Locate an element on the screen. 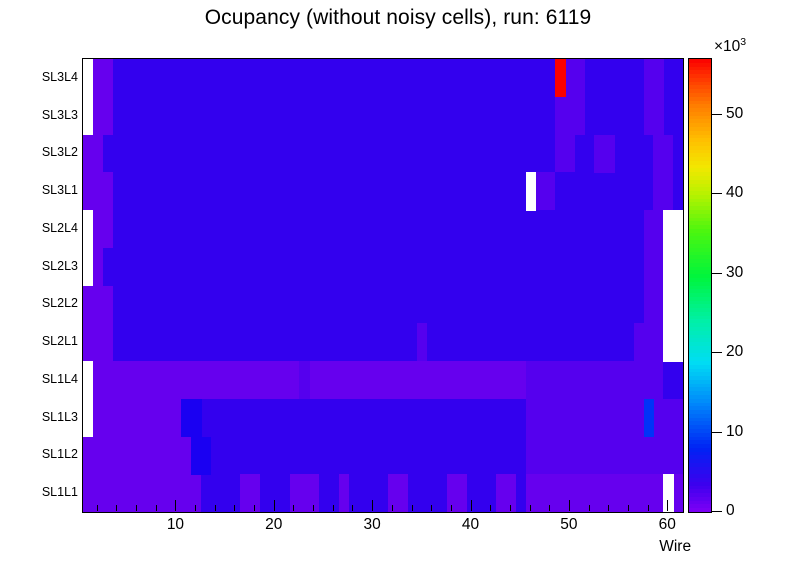  x-axis-tick-label: 50 is located at coordinates (569, 524).